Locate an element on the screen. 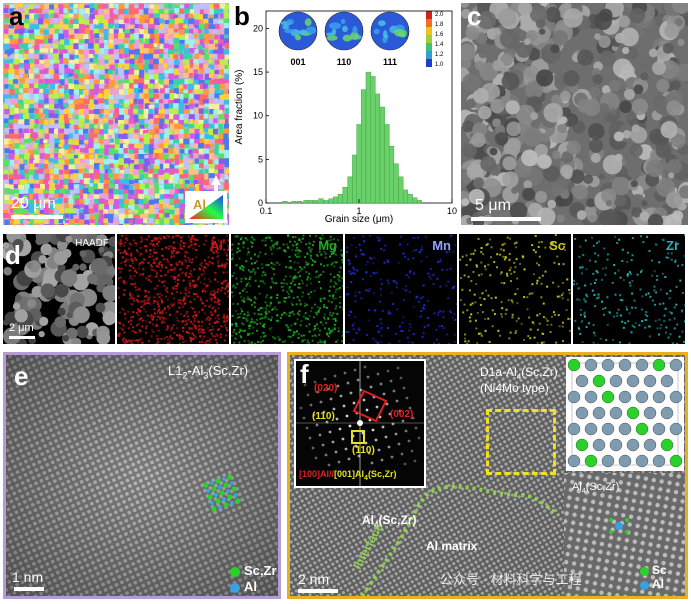 Image resolution: width=691 pixels, height=604 pixels. panel-a-ebsd-map: a 20 μm Al is located at coordinates (116, 114).